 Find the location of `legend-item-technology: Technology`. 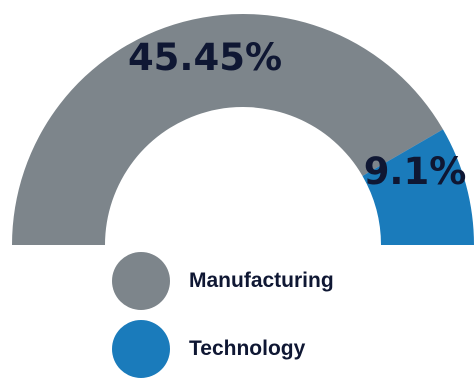

legend-item-technology: Technology is located at coordinates (223, 349).